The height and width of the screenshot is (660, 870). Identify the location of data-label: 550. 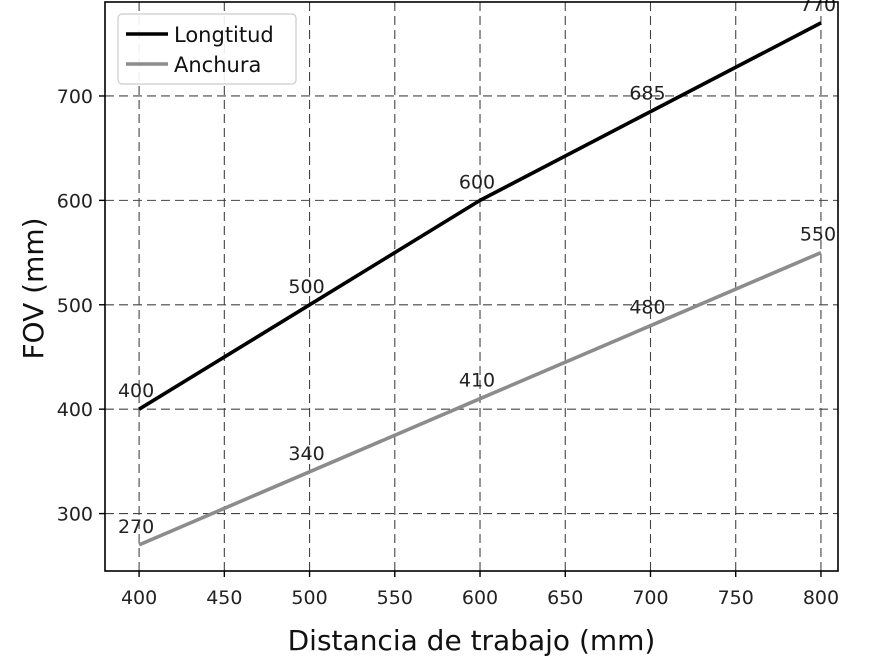
(818, 235).